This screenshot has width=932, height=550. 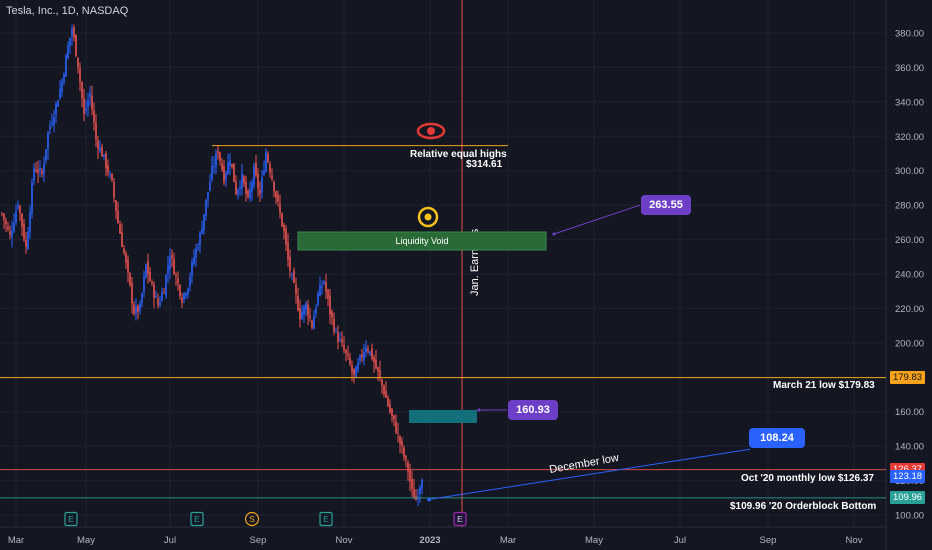 What do you see at coordinates (909, 343) in the screenshot?
I see `y-tick-label: 200.00` at bounding box center [909, 343].